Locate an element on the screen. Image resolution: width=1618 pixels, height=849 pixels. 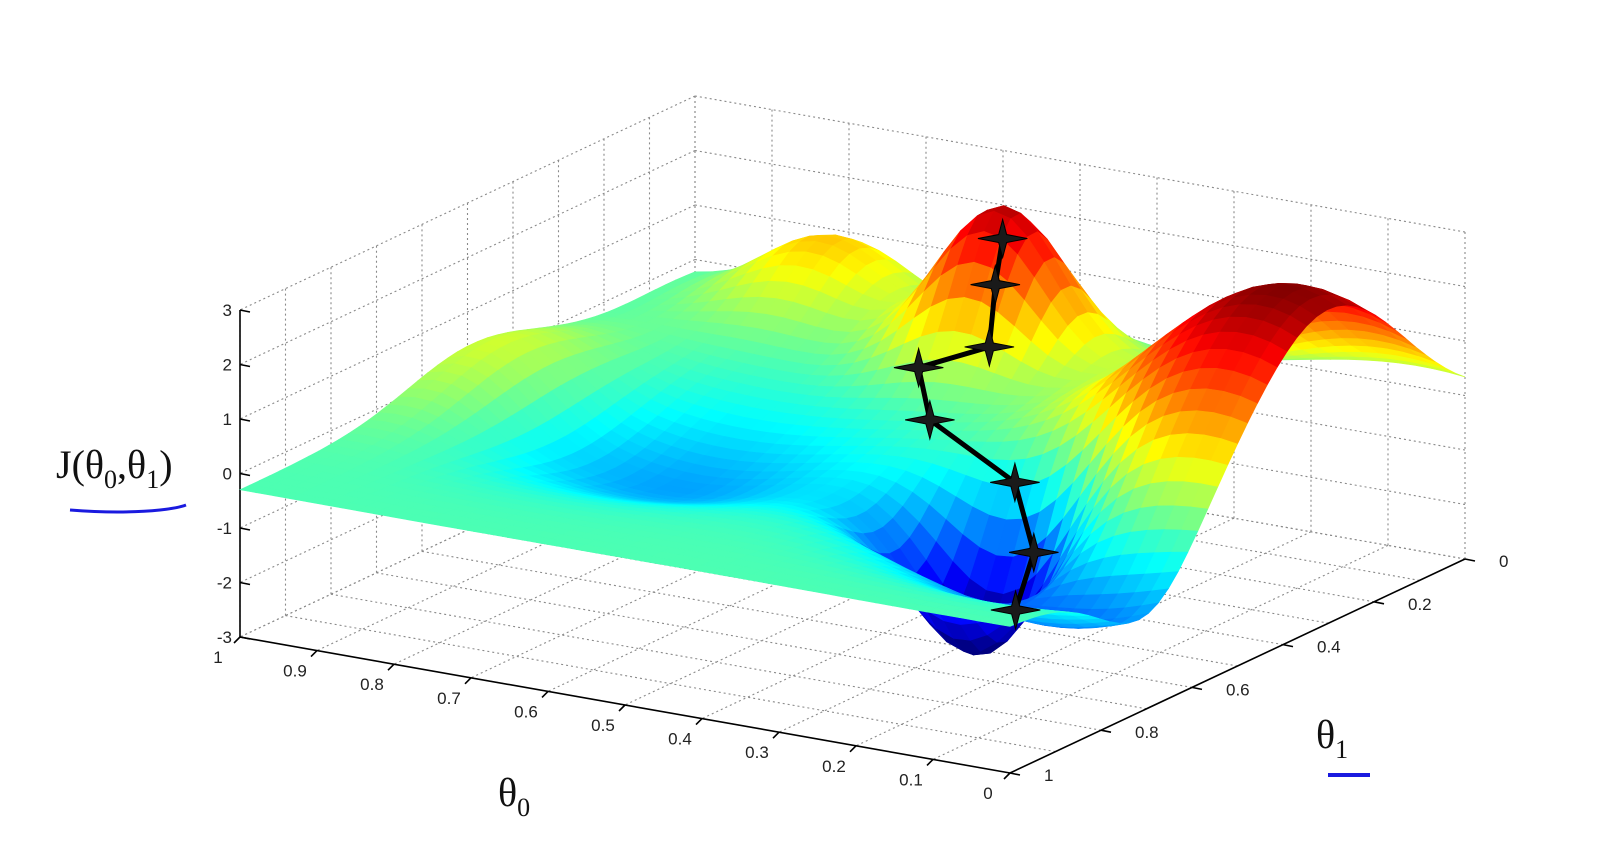
y-tick-label: 0.6 is located at coordinates (1238, 689).